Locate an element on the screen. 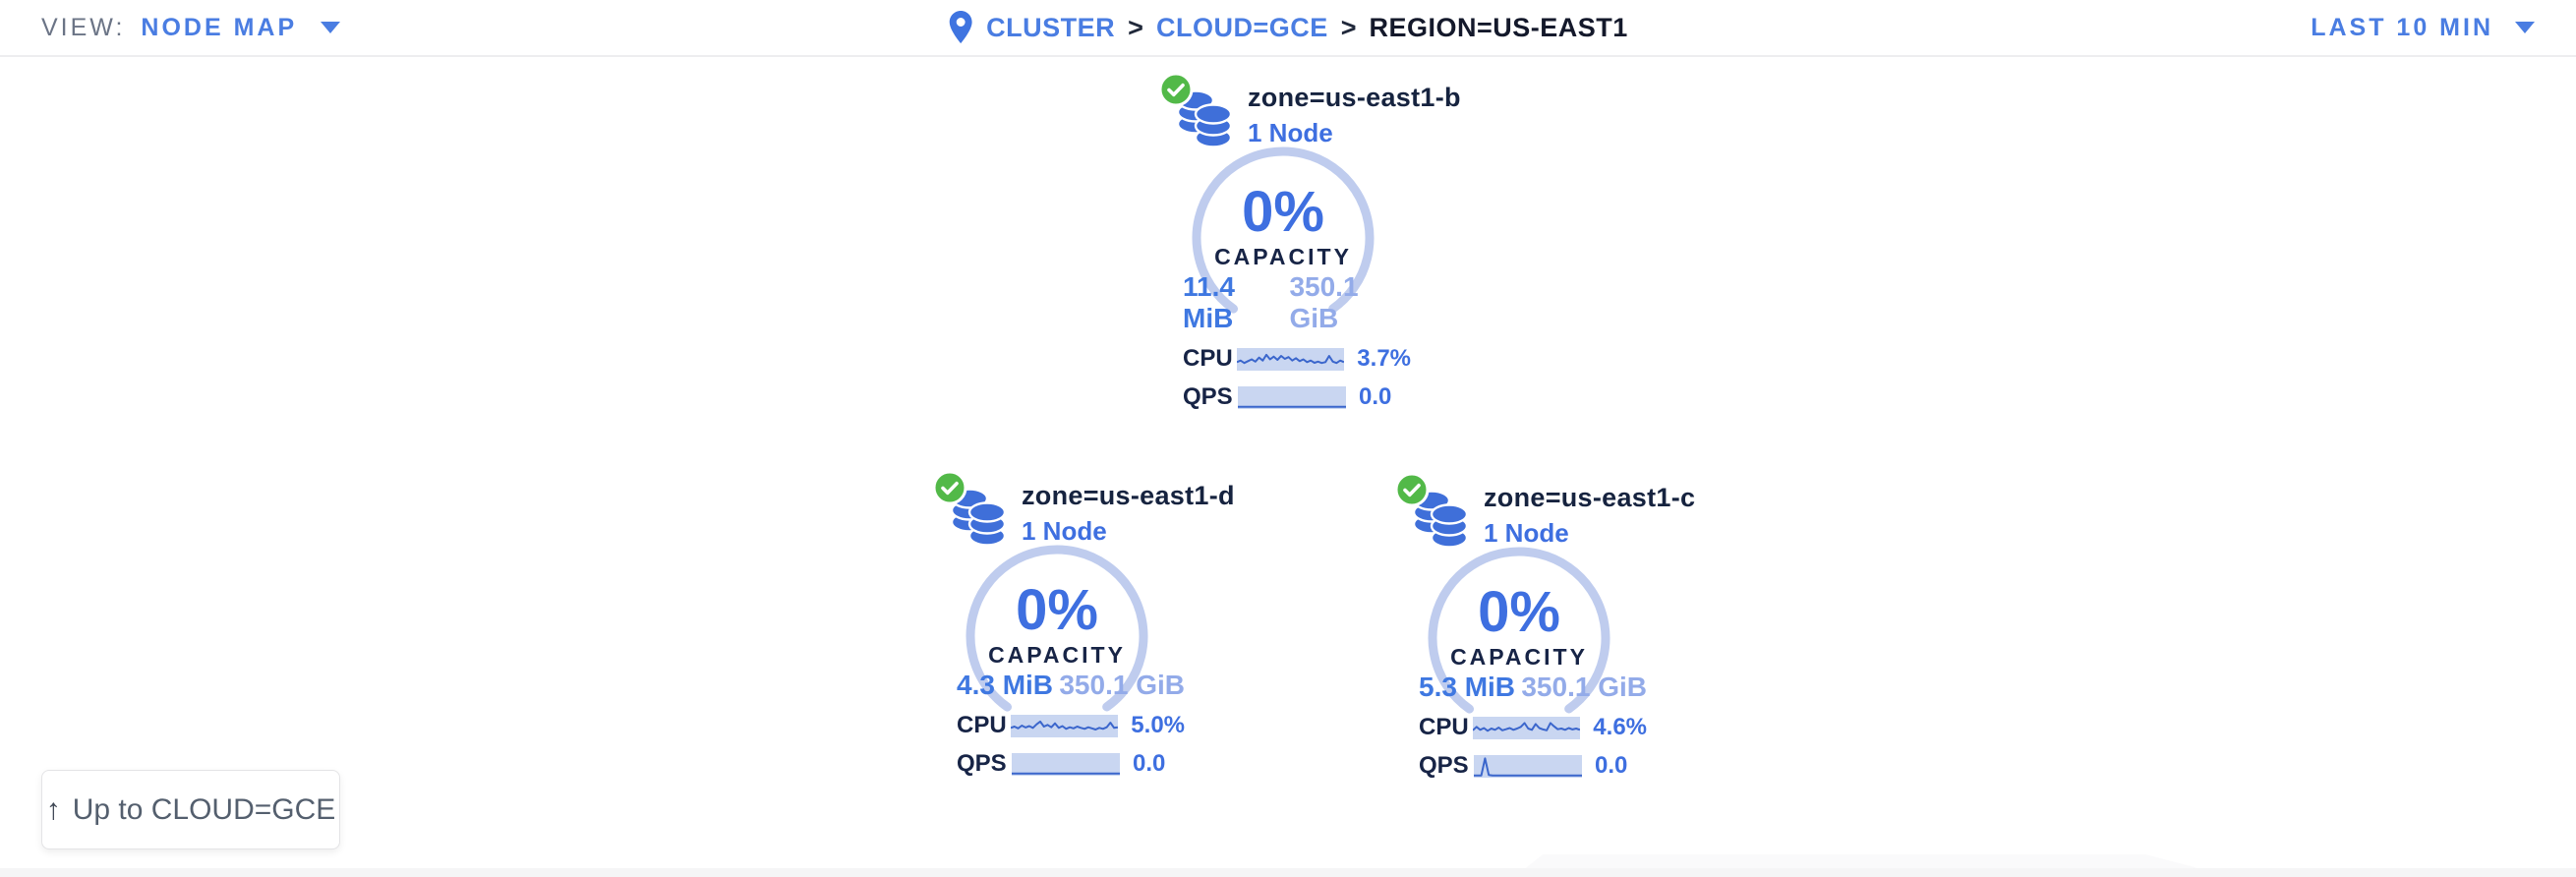 The height and width of the screenshot is (877, 2576). capacity-values-row: 5.3 MiB 350.1 GiB is located at coordinates (1533, 687).